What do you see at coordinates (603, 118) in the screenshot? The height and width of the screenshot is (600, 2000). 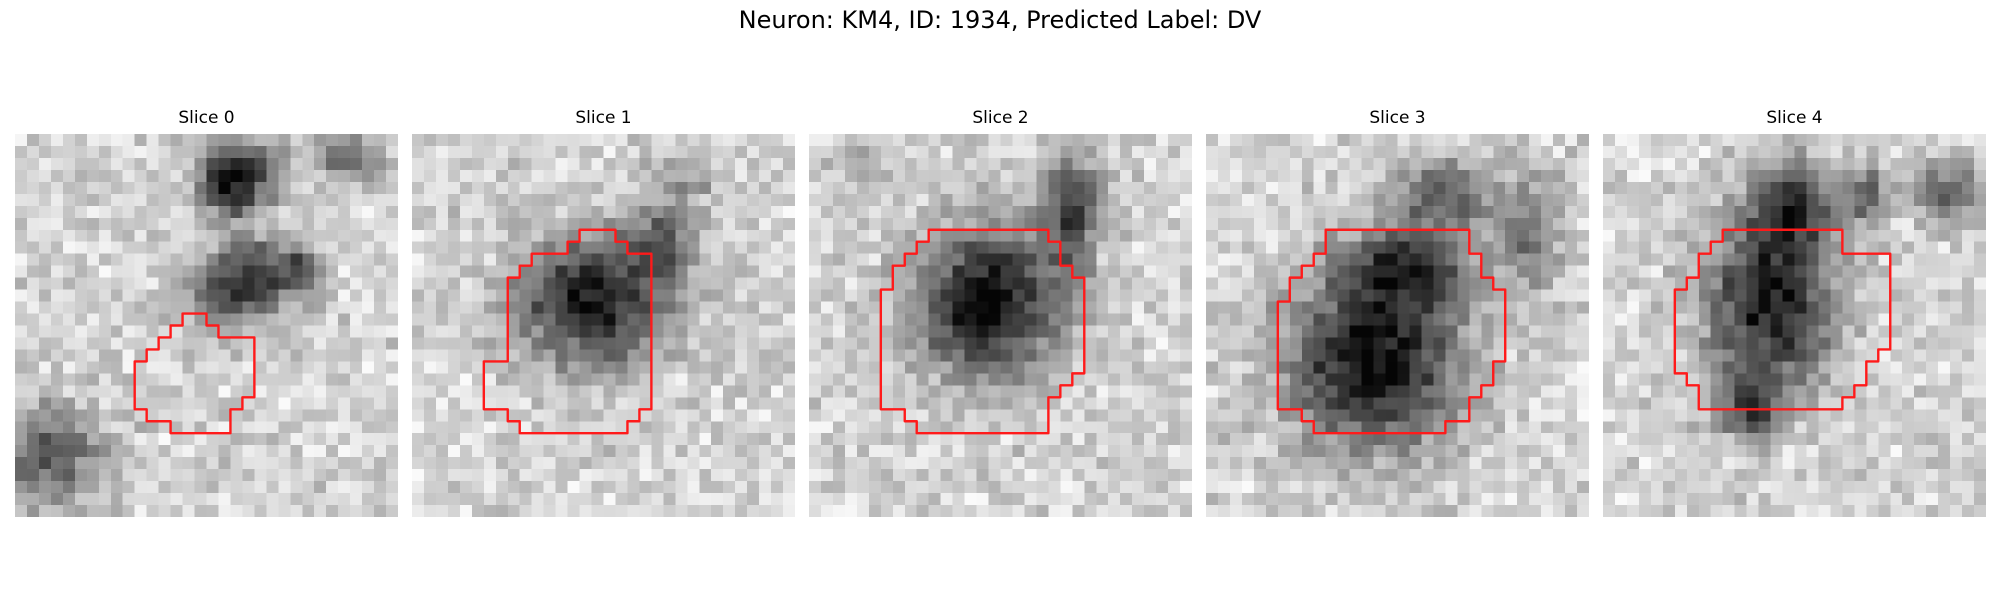 I see `slice-title: Slice 1` at bounding box center [603, 118].